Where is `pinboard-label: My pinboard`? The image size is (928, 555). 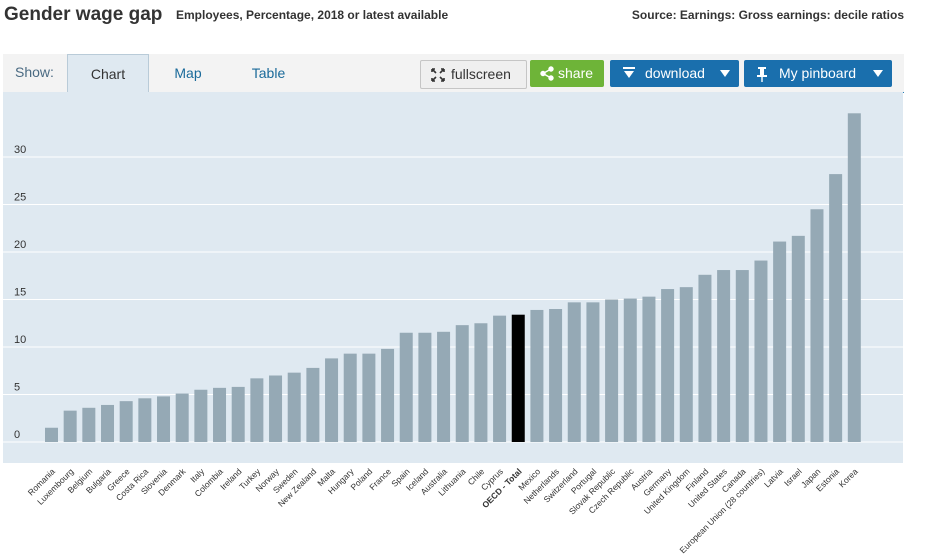 pinboard-label: My pinboard is located at coordinates (818, 73).